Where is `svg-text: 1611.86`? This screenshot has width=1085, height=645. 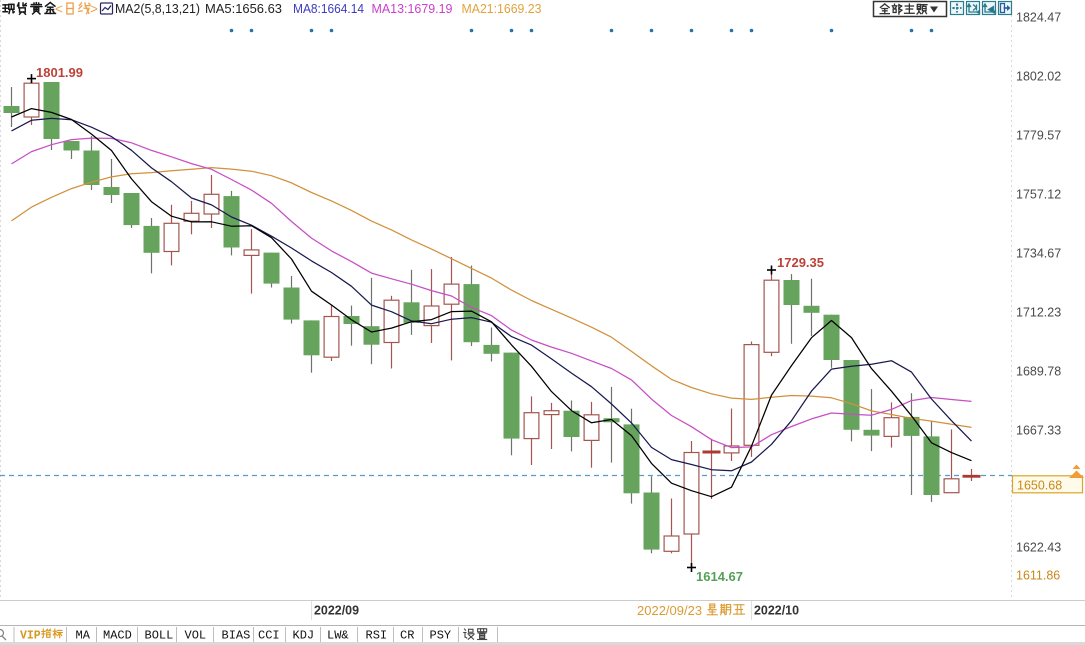
svg-text: 1611.86 is located at coordinates (1038, 576).